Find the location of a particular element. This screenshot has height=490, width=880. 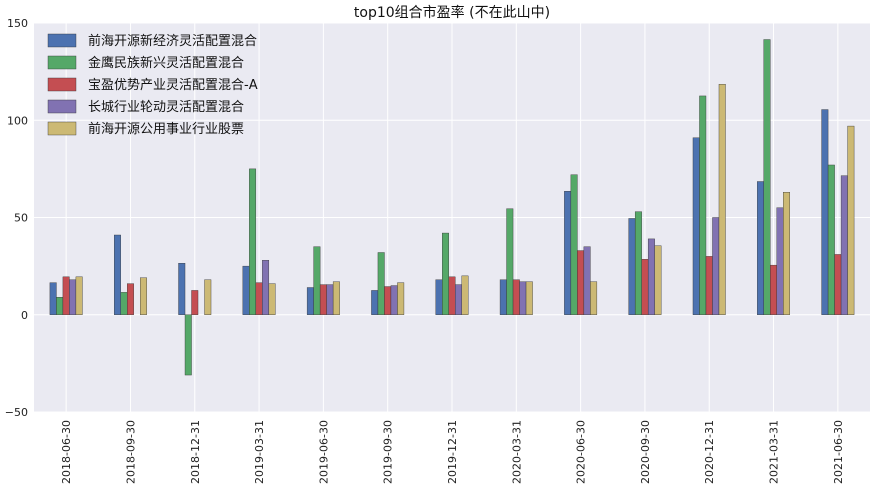

x-tick-label: 2019-03-31 is located at coordinates (259, 452).